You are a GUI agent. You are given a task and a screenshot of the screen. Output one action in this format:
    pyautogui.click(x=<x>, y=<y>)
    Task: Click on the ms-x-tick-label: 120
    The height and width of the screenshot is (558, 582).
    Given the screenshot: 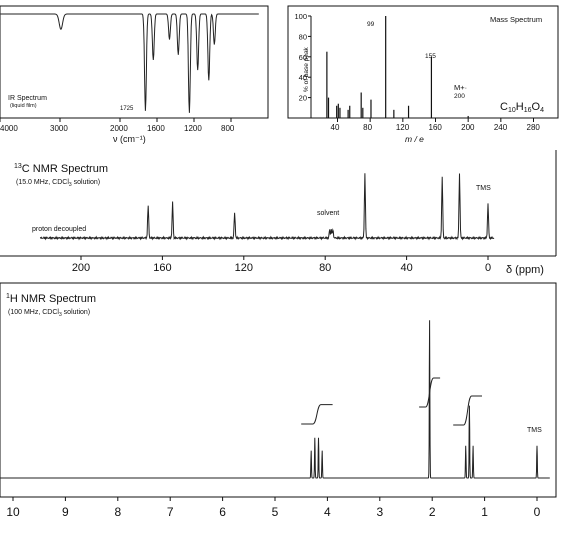 What is the action you would take?
    pyautogui.click(x=403, y=127)
    